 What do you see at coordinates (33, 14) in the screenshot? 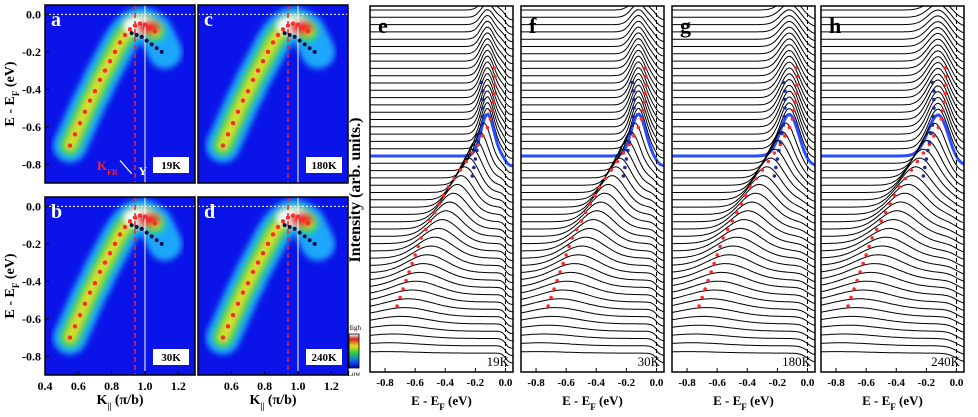
I see `y-tick-label: 0.0` at bounding box center [33, 14].